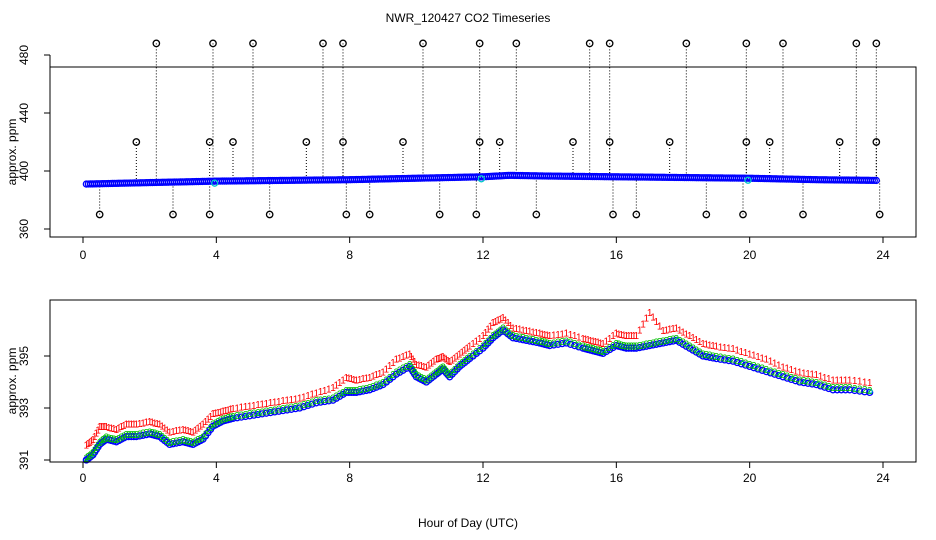  I want to click on panel-bottom-y-tick-label: 395, so click(24, 356).